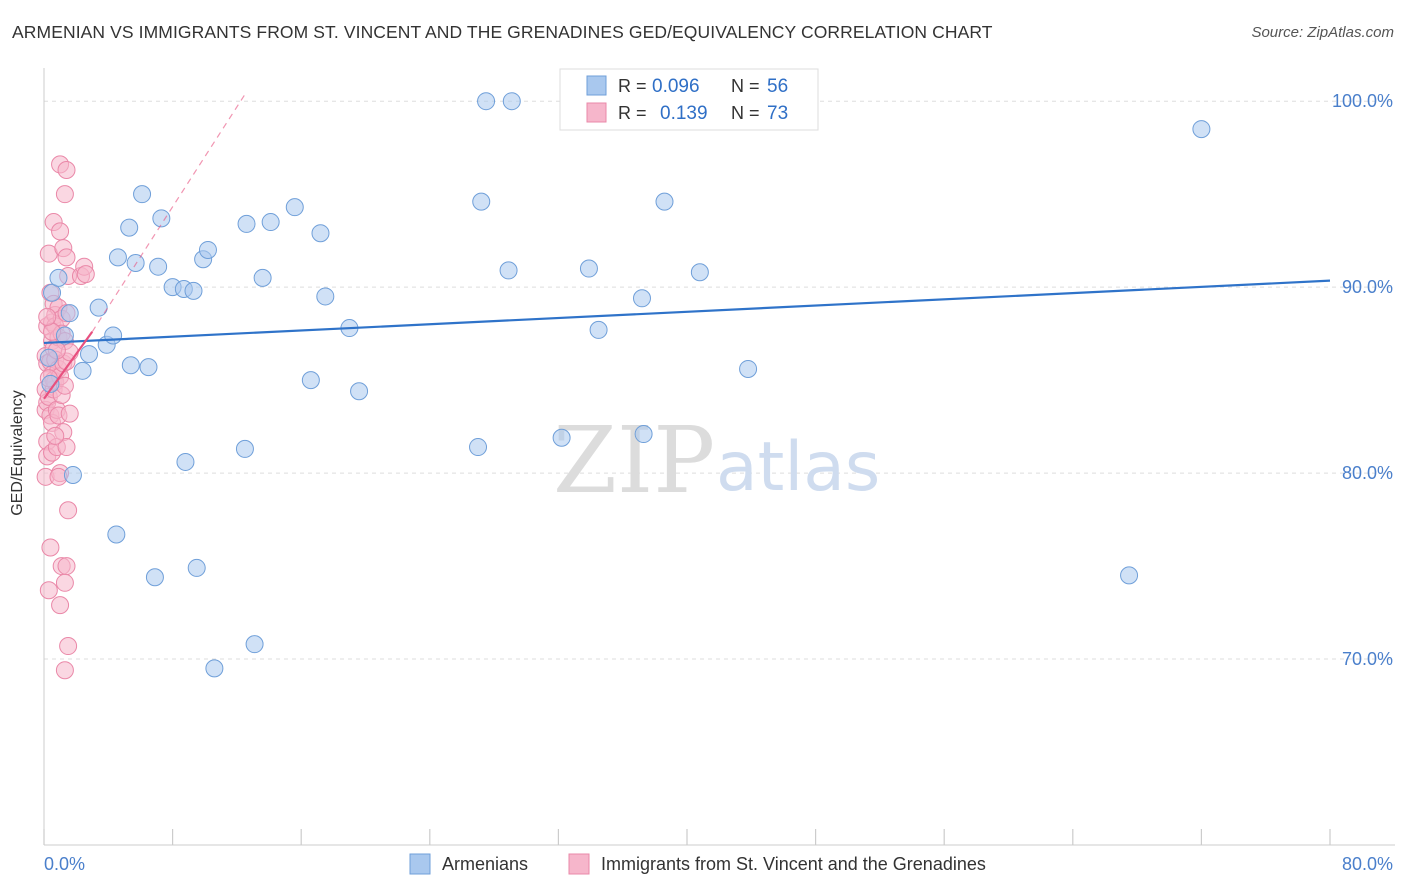 The height and width of the screenshot is (892, 1406). Describe the element at coordinates (596, 112) in the screenshot. I see `stats-legend-swatch-pink` at that location.